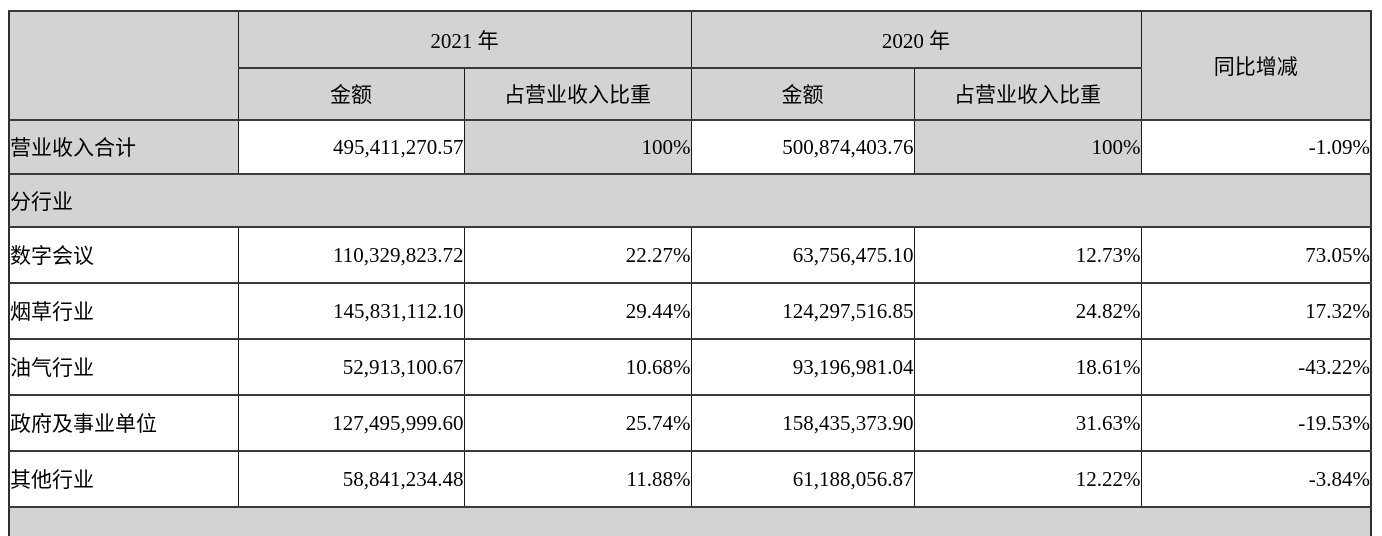  I want to click on row-label: 政府及事业单位, so click(123, 423).